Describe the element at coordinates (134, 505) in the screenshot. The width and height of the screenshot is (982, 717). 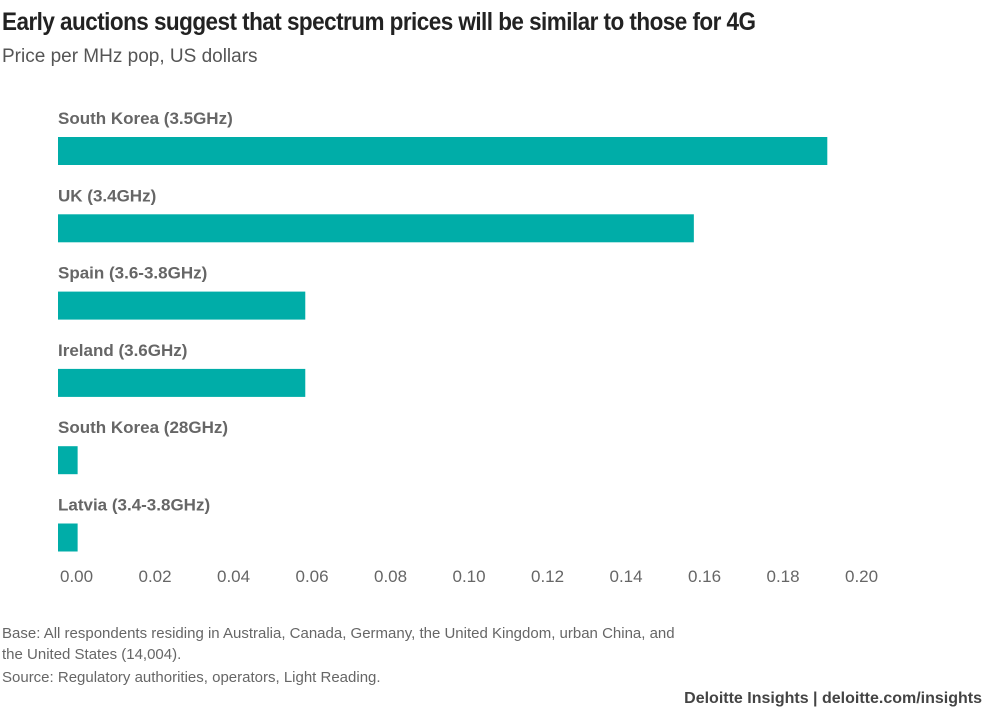
I see `category-label: Latvia (3.4-3.8GHz)` at that location.